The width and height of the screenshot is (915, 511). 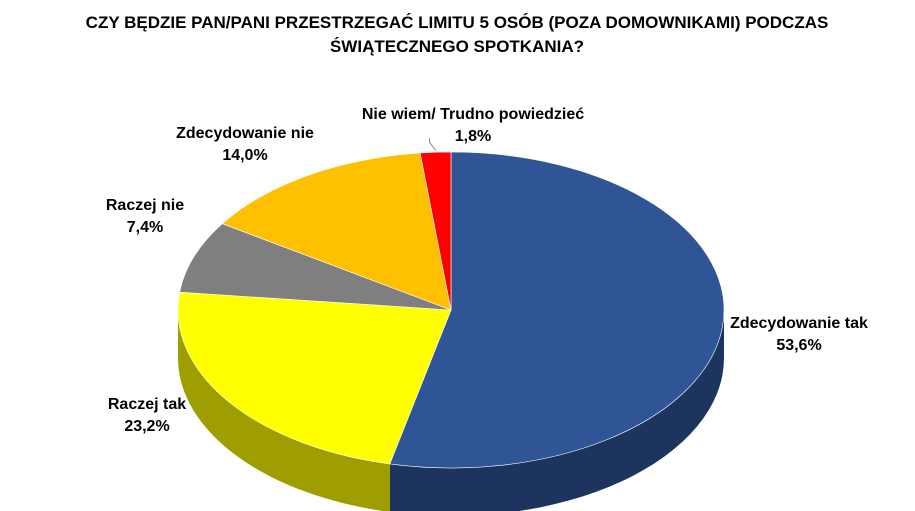 What do you see at coordinates (145, 216) in the screenshot?
I see `data-label-raczej-nie: Raczej nie 7,4%` at bounding box center [145, 216].